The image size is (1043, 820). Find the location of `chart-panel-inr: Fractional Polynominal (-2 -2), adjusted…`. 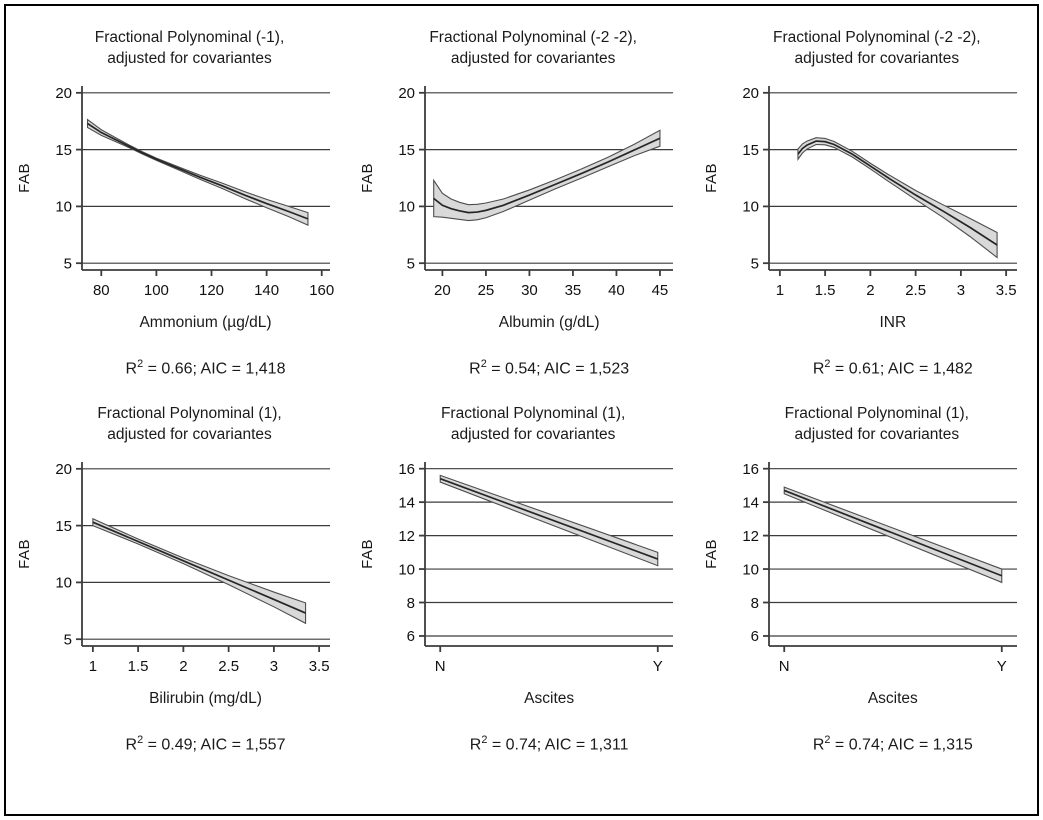

chart-panel-inr: Fractional Polynominal (-2 -2), adjusted… is located at coordinates (863, 216).